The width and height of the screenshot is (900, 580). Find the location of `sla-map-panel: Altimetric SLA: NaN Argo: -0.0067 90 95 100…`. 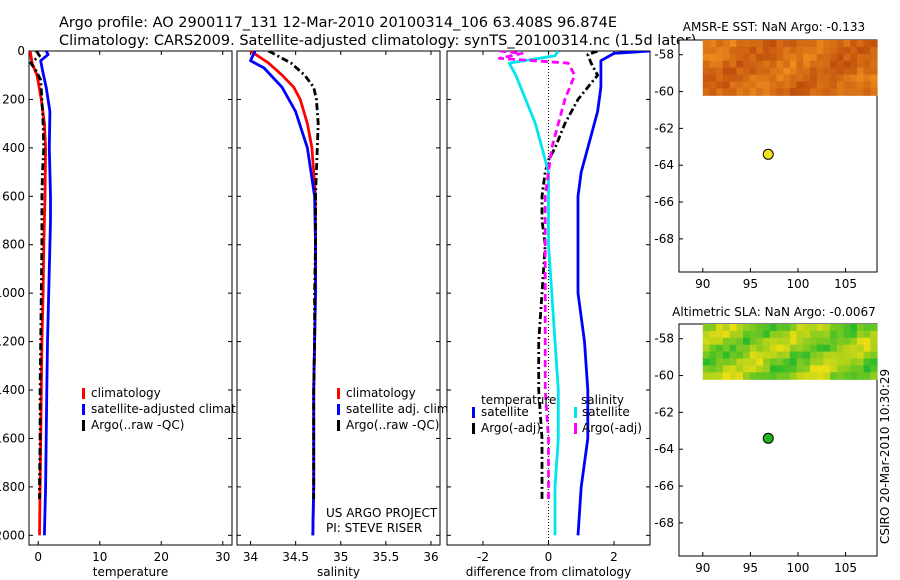

sla-map-panel: Altimetric SLA: NaN Argo: -0.0067 90 95 100… is located at coordinates (766, 440).